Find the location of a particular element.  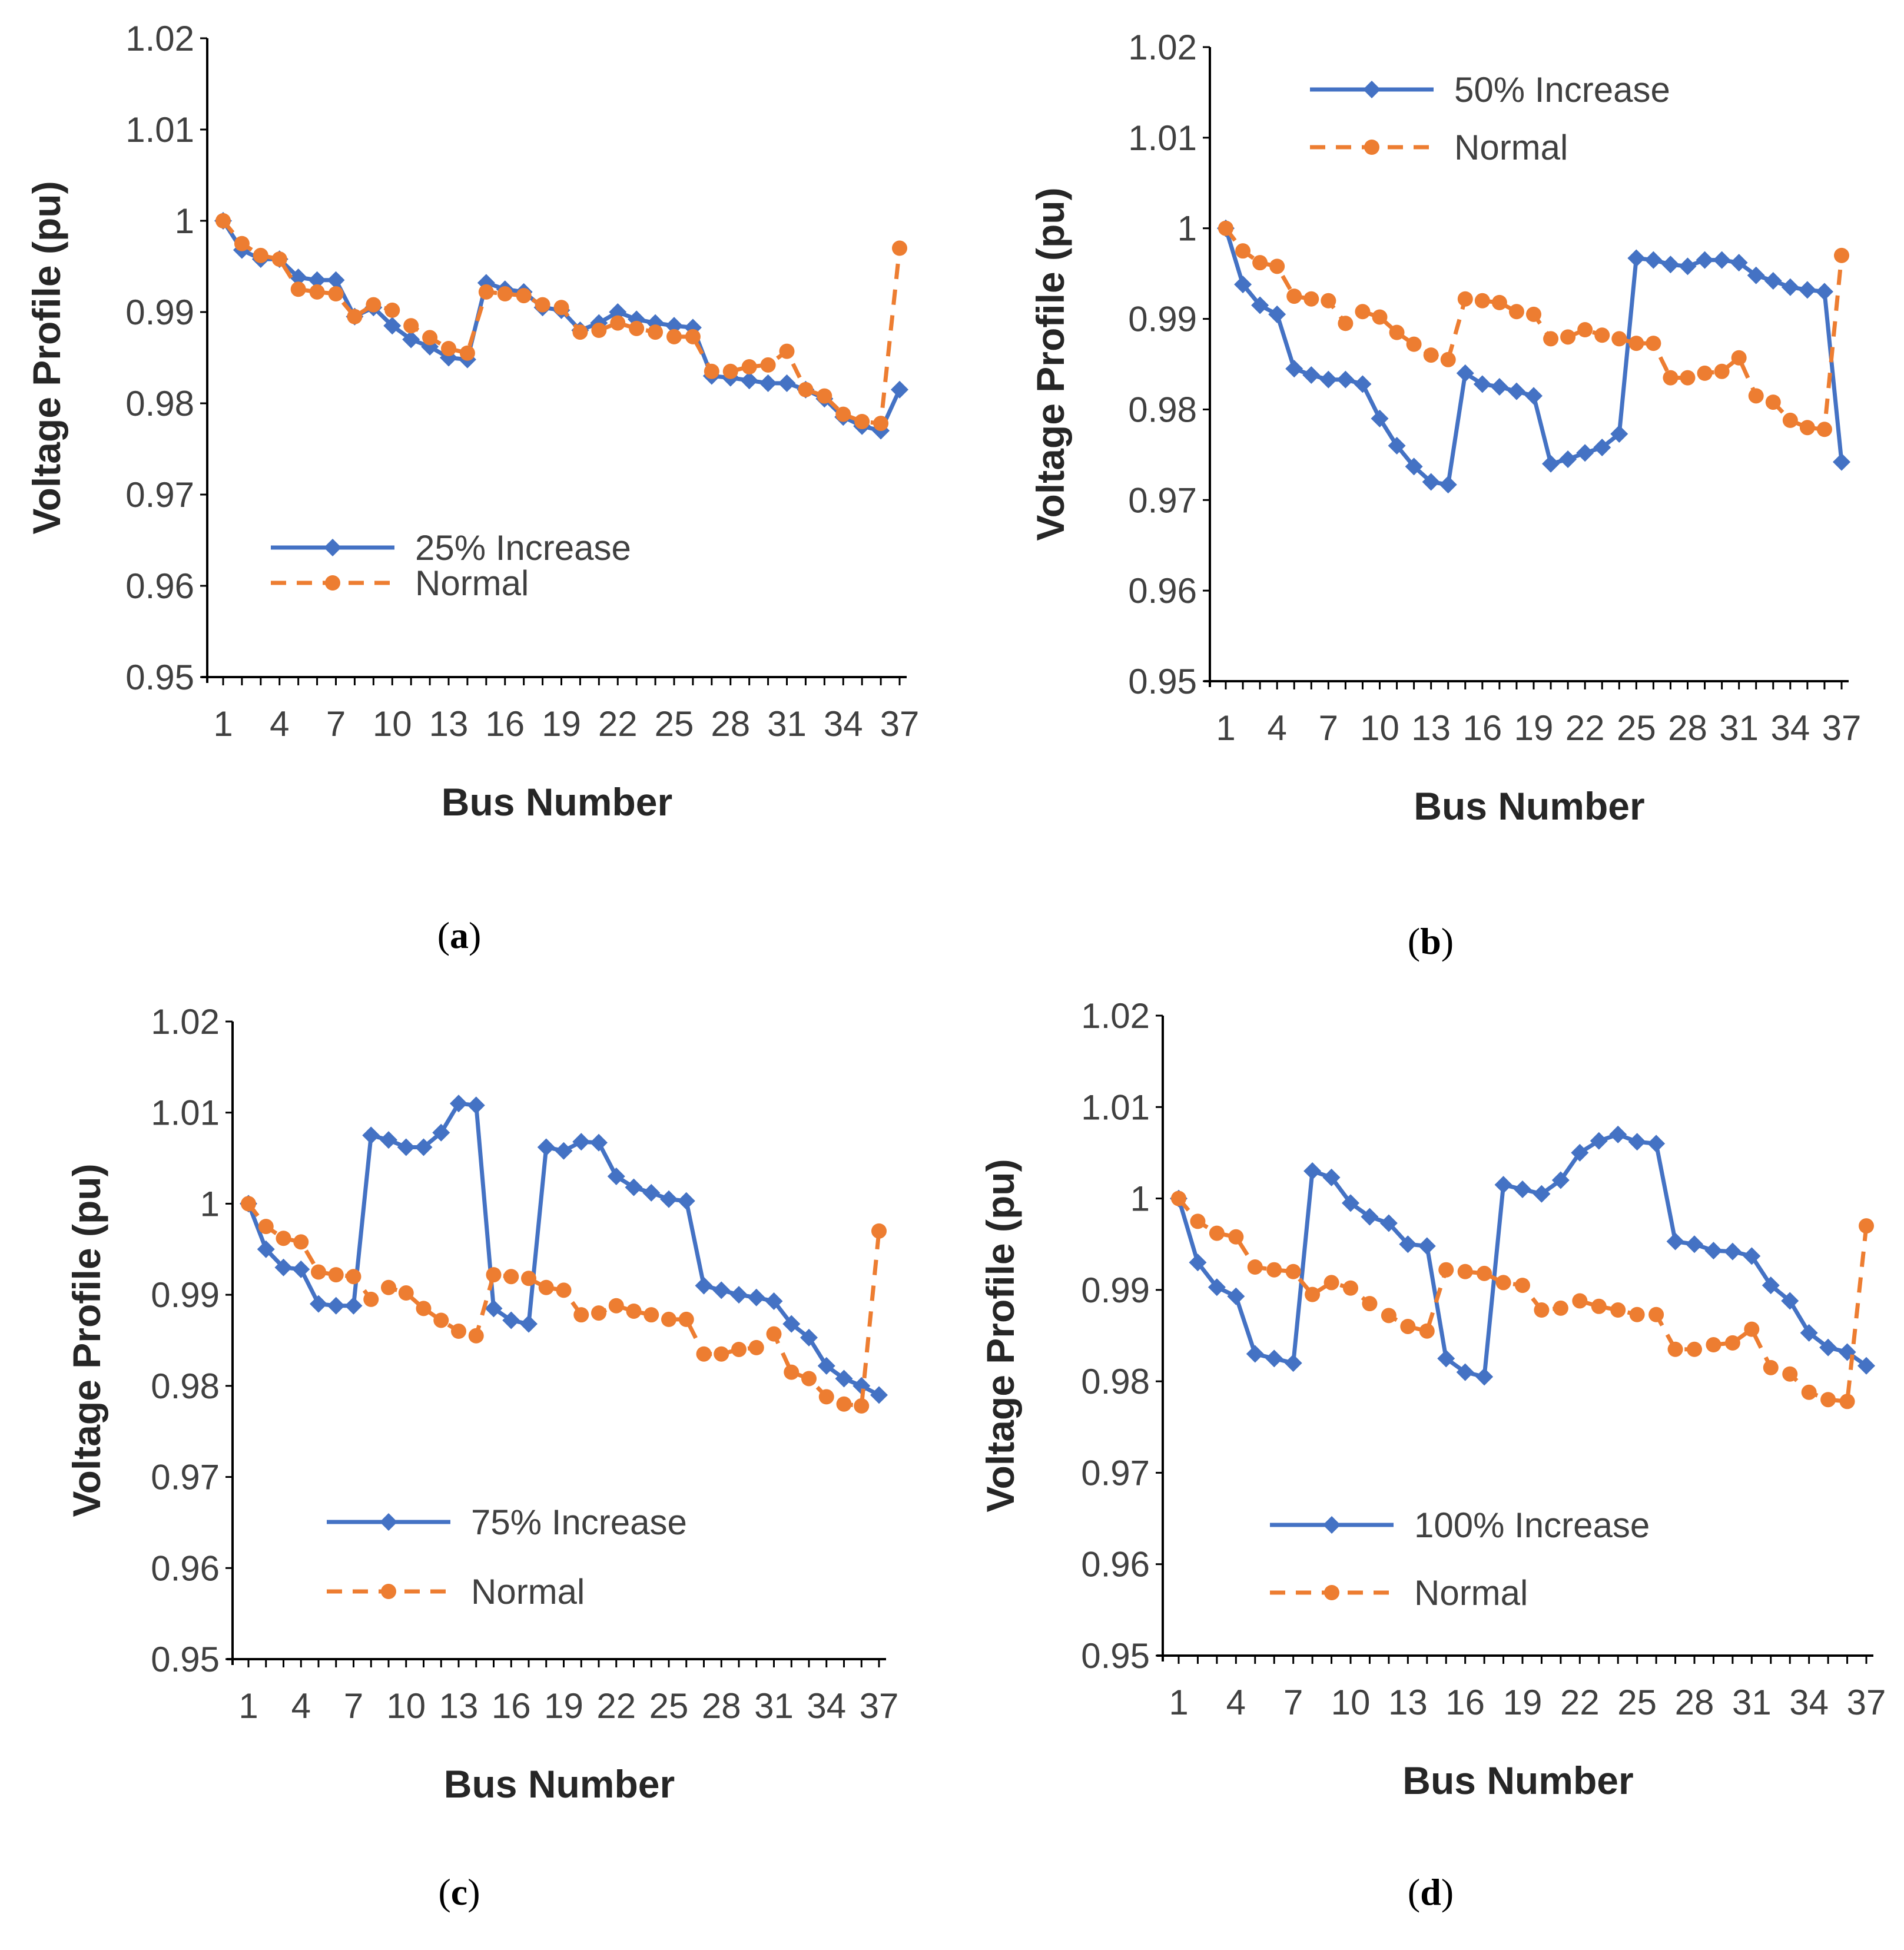

x-tick-label: 25 is located at coordinates (675, 724).